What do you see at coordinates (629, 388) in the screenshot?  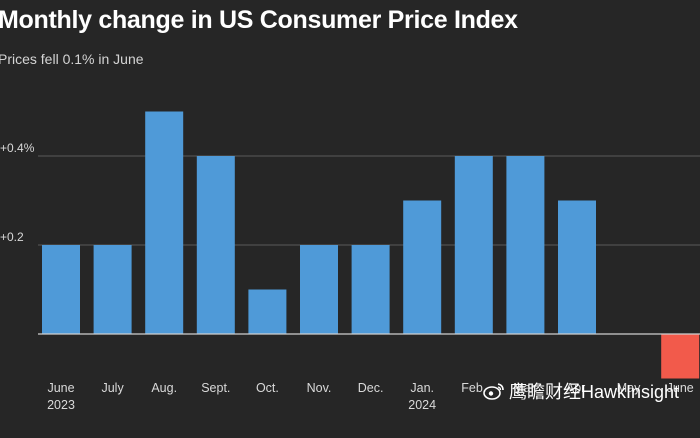 I see `x-tick-label: May` at bounding box center [629, 388].